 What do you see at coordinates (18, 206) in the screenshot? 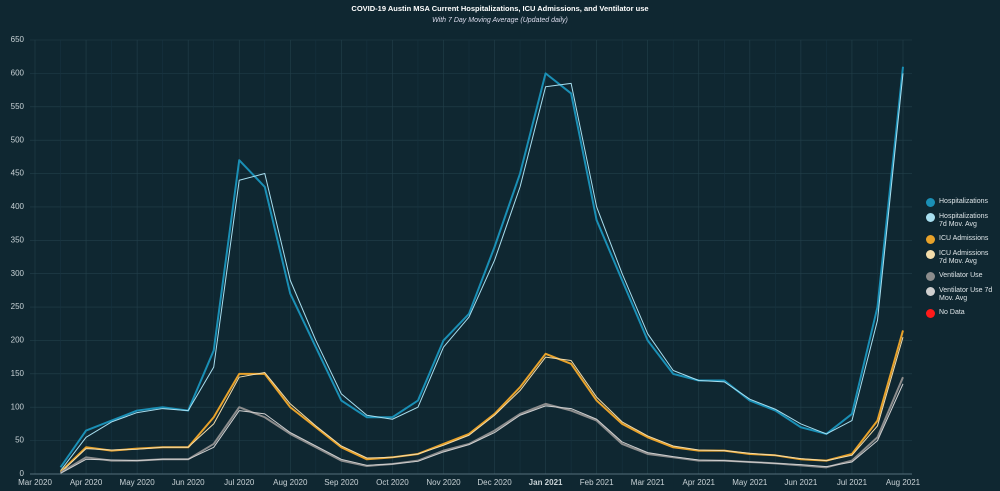
I see `y-tick-label: 400` at bounding box center [18, 206].